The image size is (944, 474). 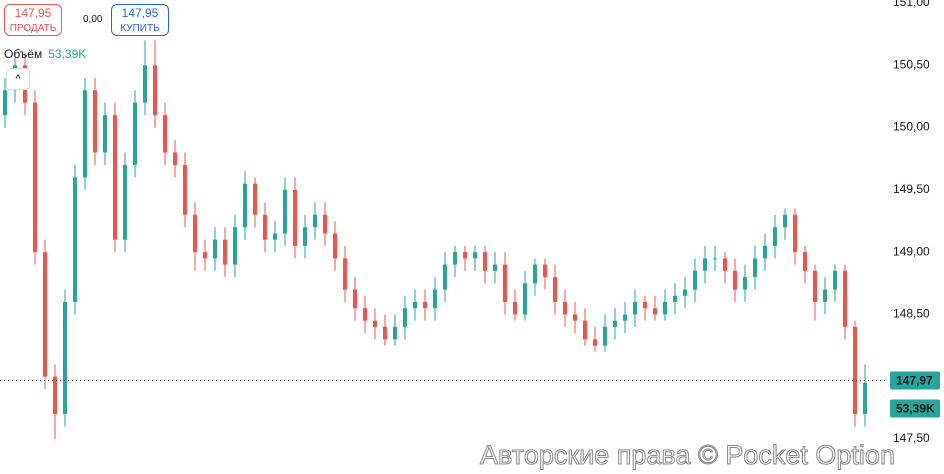 I want to click on spread: 0,00, so click(x=93, y=19).